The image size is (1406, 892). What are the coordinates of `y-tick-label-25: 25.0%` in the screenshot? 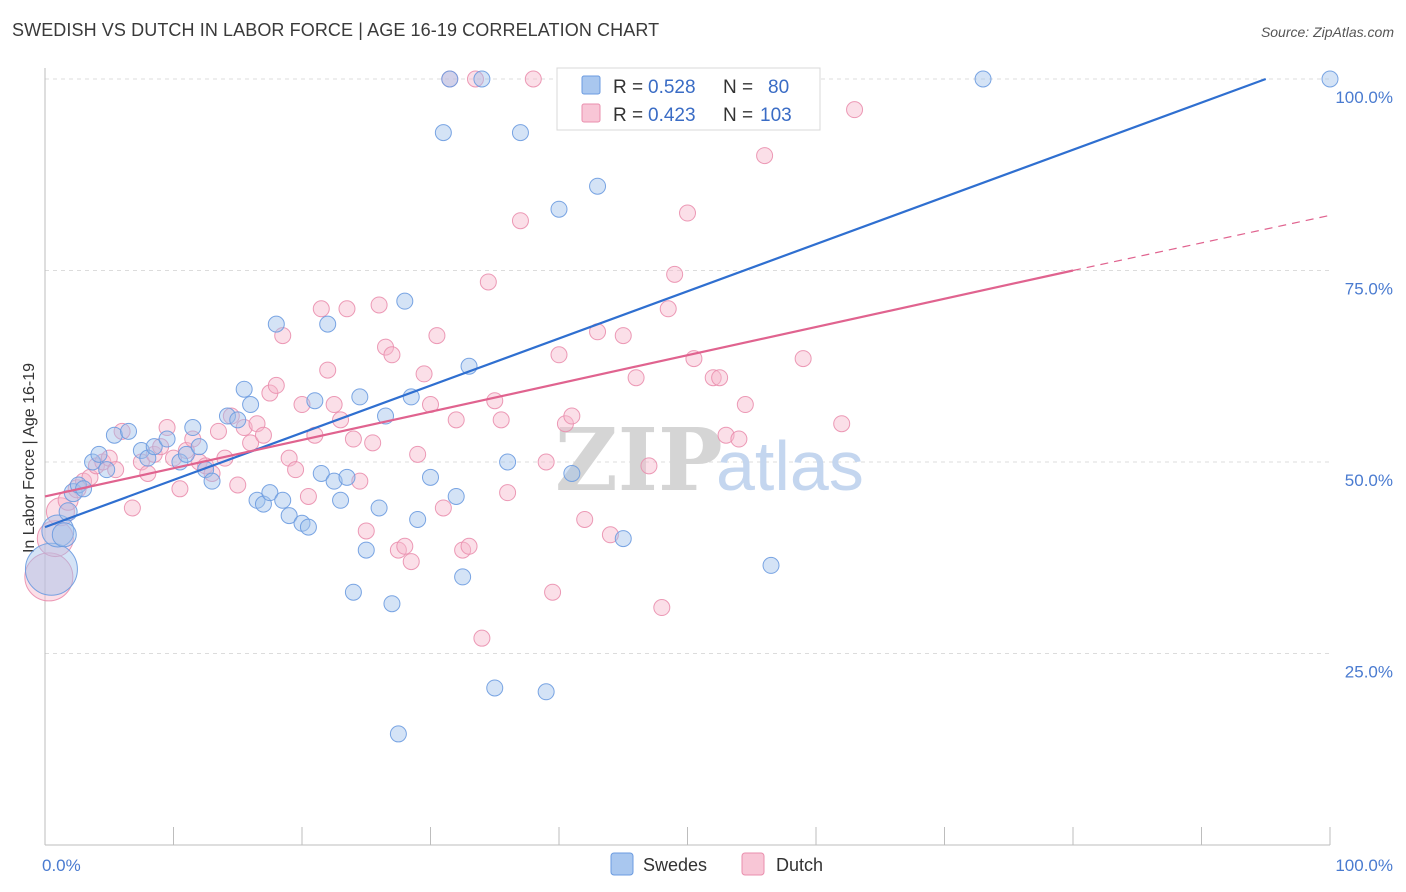 It's located at (1369, 672).